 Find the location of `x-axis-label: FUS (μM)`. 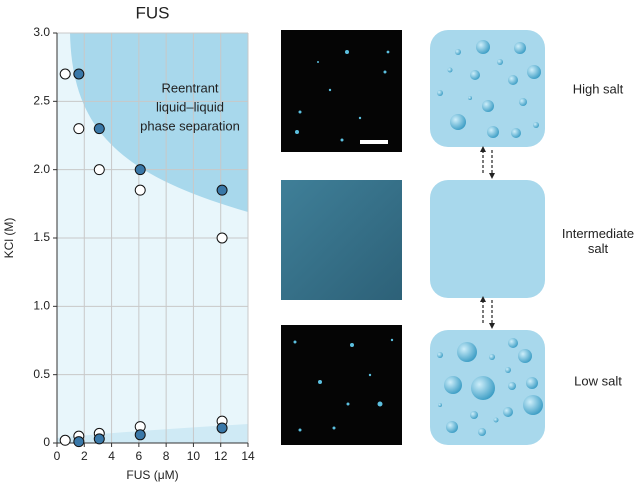

x-axis-label: FUS (μM) is located at coordinates (152, 475).